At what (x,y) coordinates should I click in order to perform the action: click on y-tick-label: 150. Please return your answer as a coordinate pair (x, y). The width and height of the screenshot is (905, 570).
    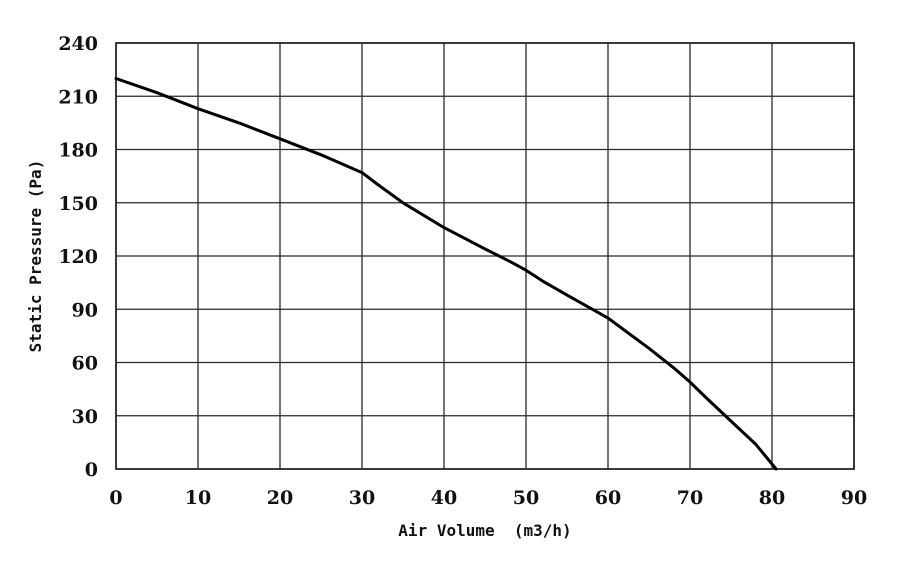
    Looking at the image, I should click on (78, 204).